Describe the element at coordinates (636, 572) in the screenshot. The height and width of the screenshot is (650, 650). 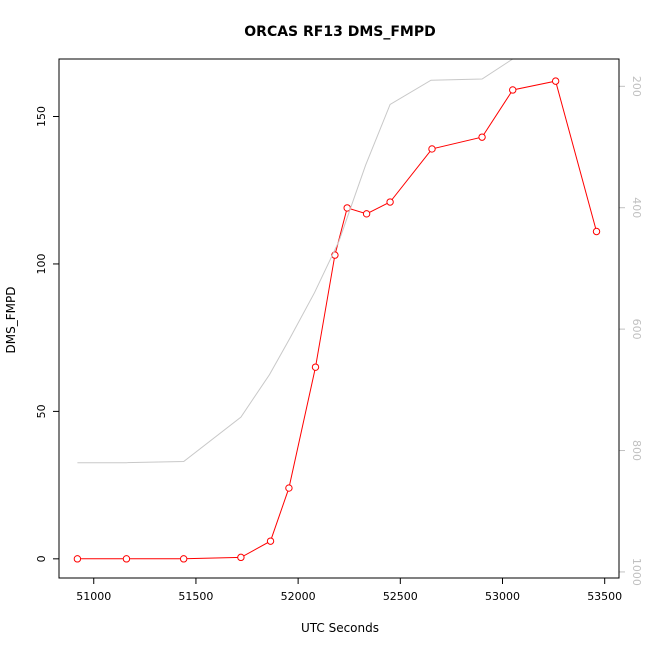
I see `y2-tick-label-4: 1000` at that location.